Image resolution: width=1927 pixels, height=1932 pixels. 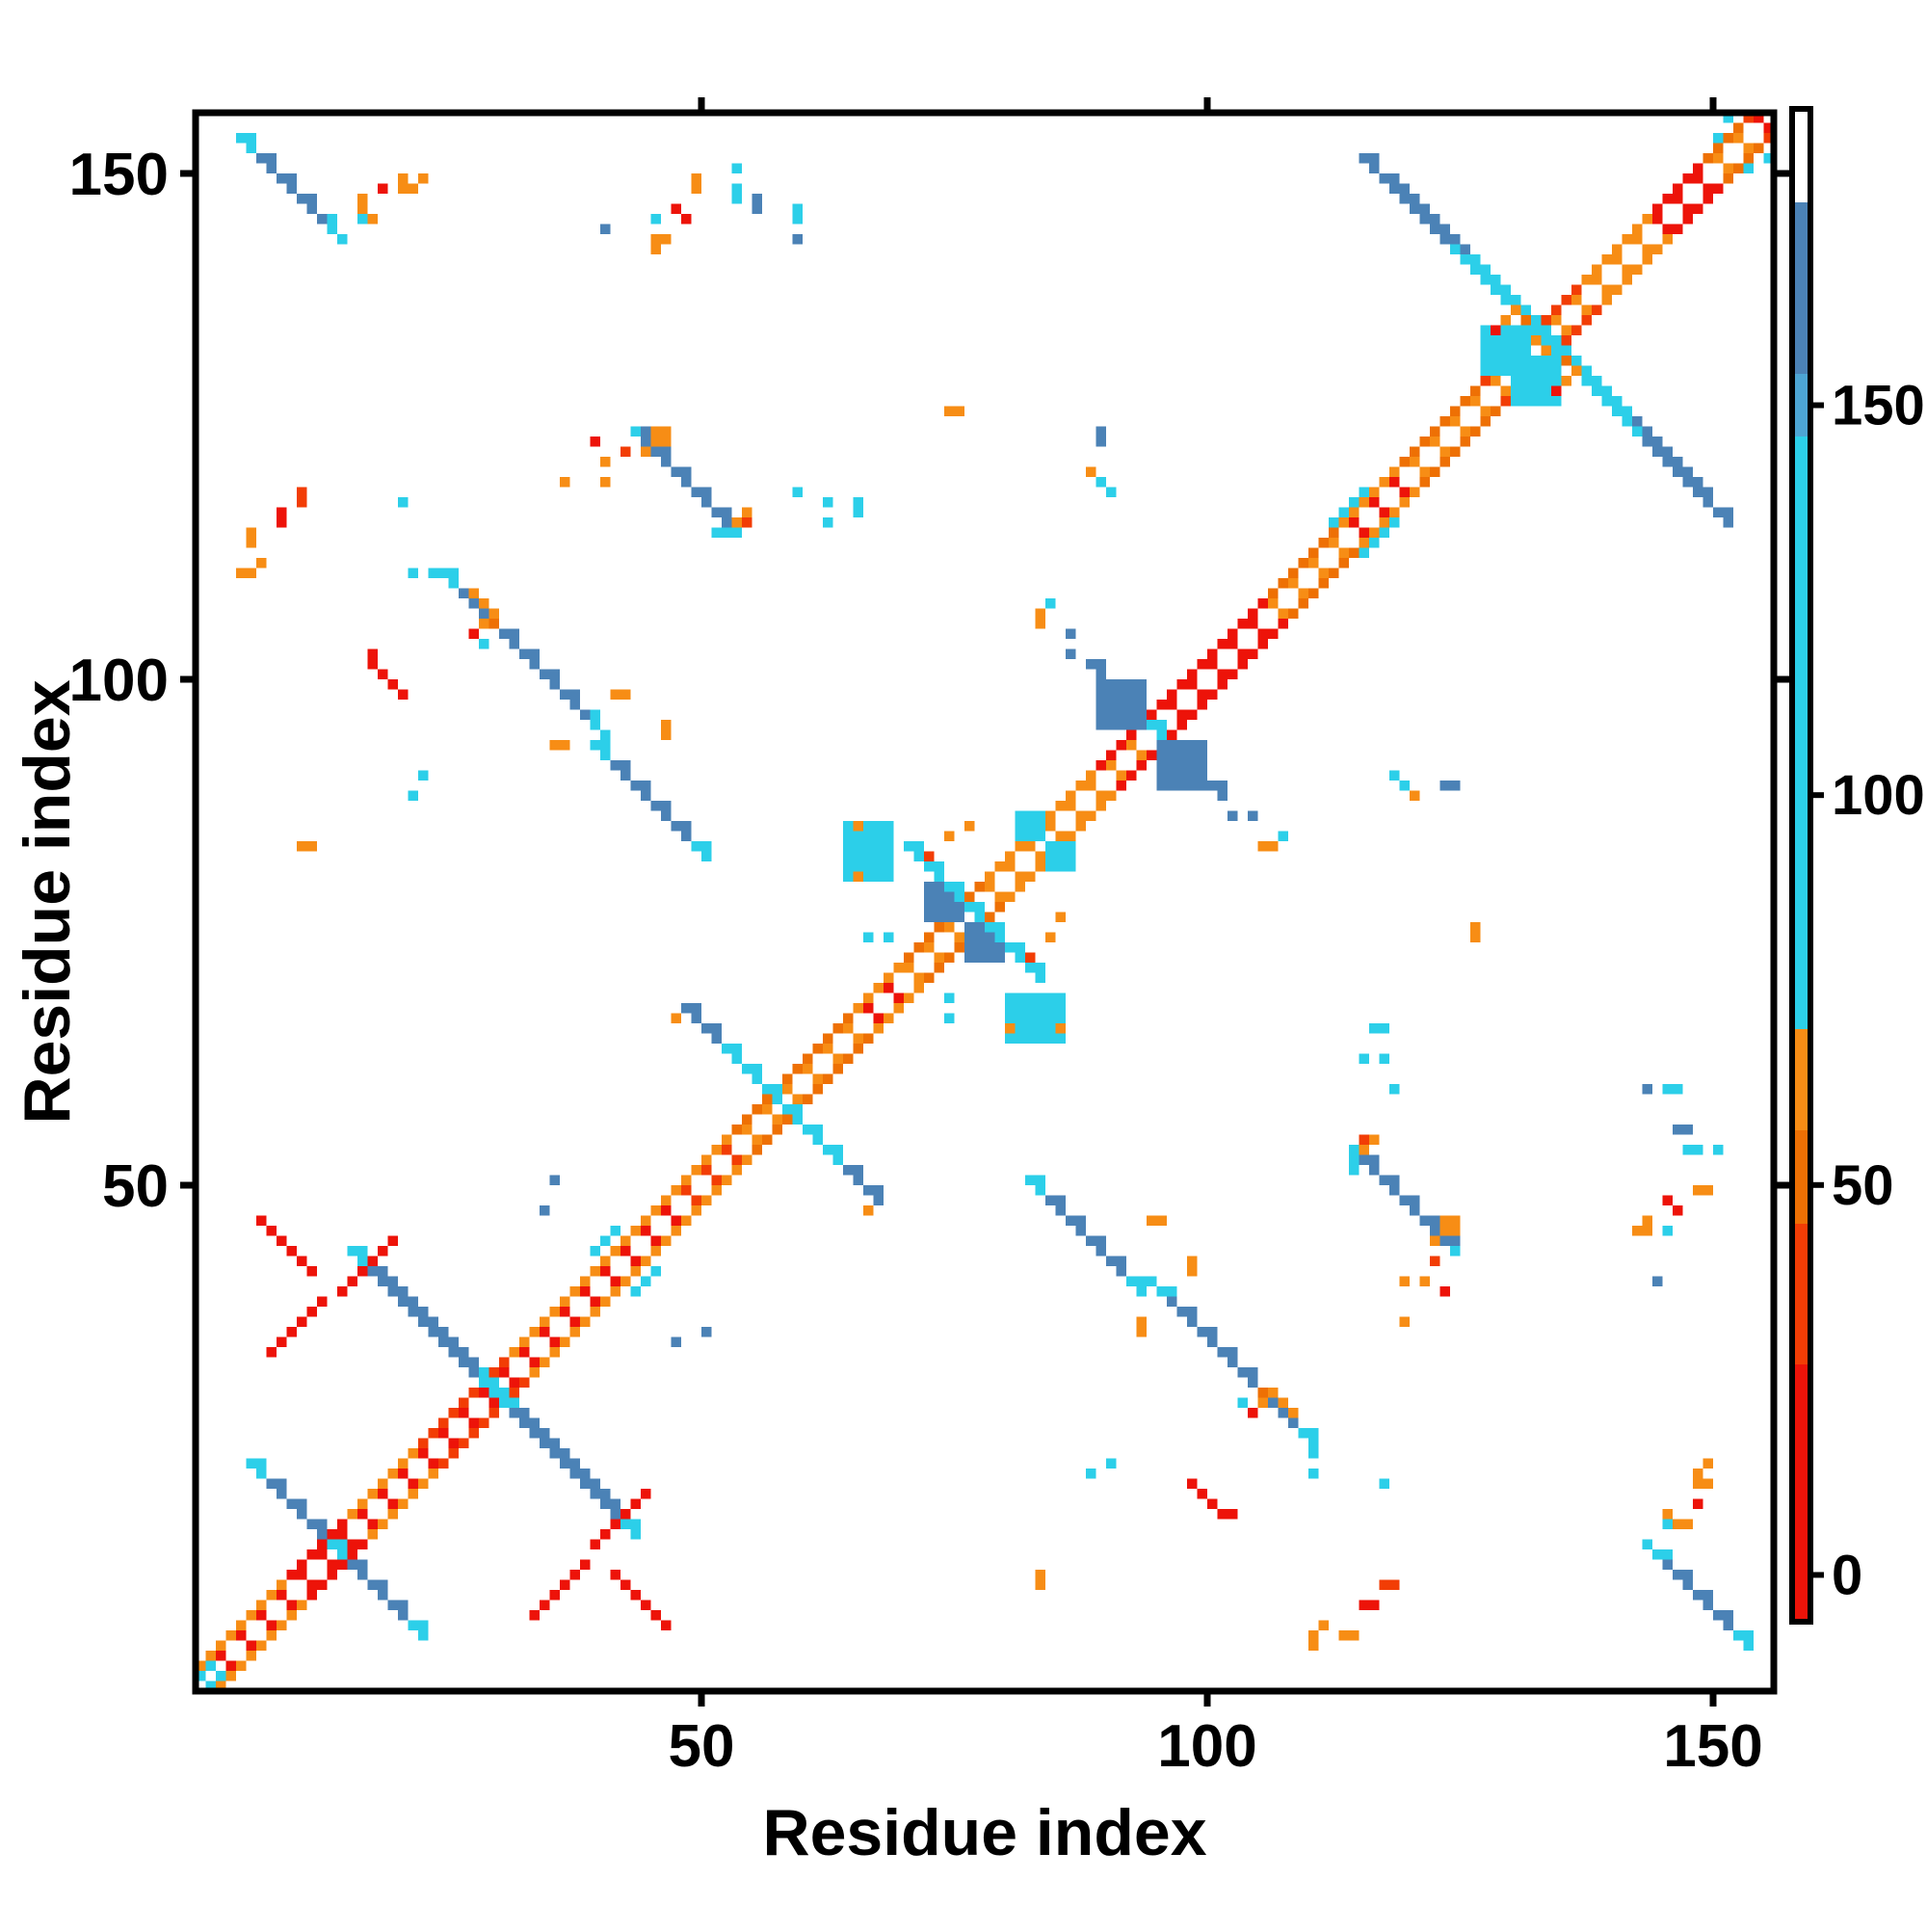 What do you see at coordinates (1712, 1746) in the screenshot?
I see `tick-label: 150` at bounding box center [1712, 1746].